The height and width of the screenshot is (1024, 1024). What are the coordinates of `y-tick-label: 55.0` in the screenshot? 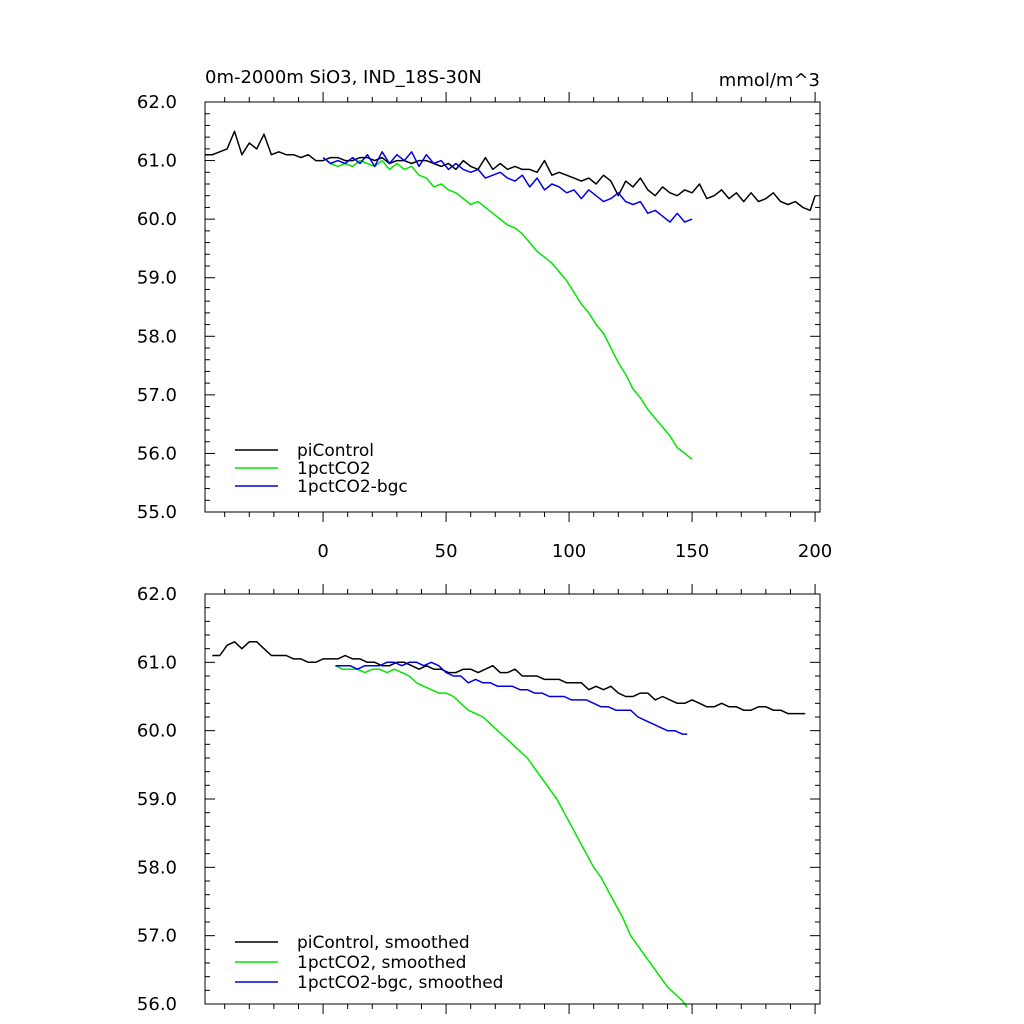 It's located at (157, 512).